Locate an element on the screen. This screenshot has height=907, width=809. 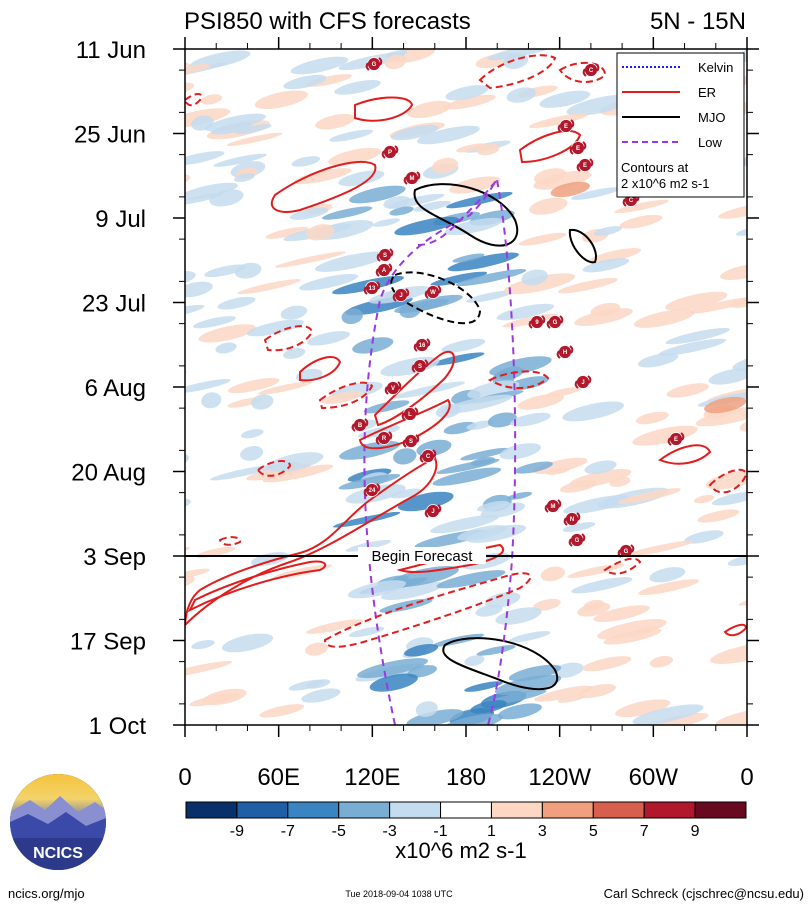
svg-text: N is located at coordinates (572, 520).